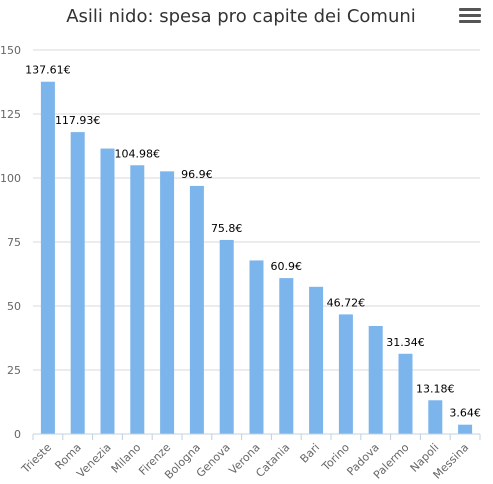  I want to click on chart-title: Asili nido: spesa pro capite dei Comuni, so click(241, 16).